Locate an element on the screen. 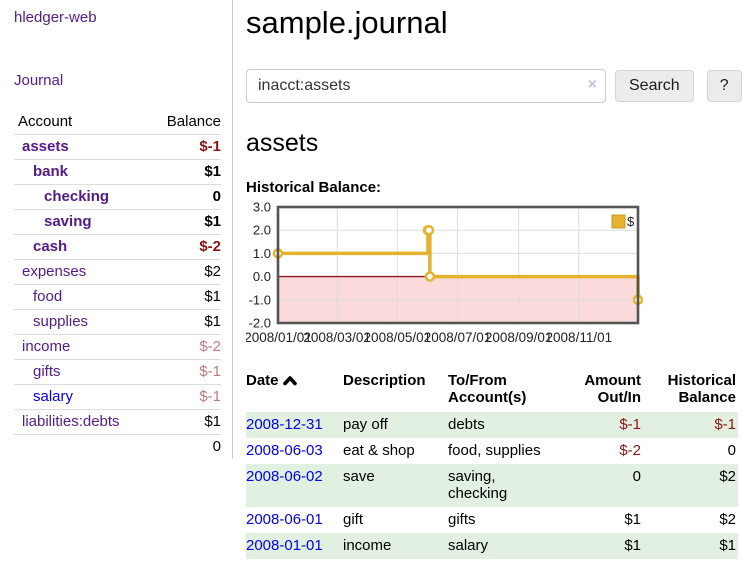  account-link: expenses is located at coordinates (54, 271).